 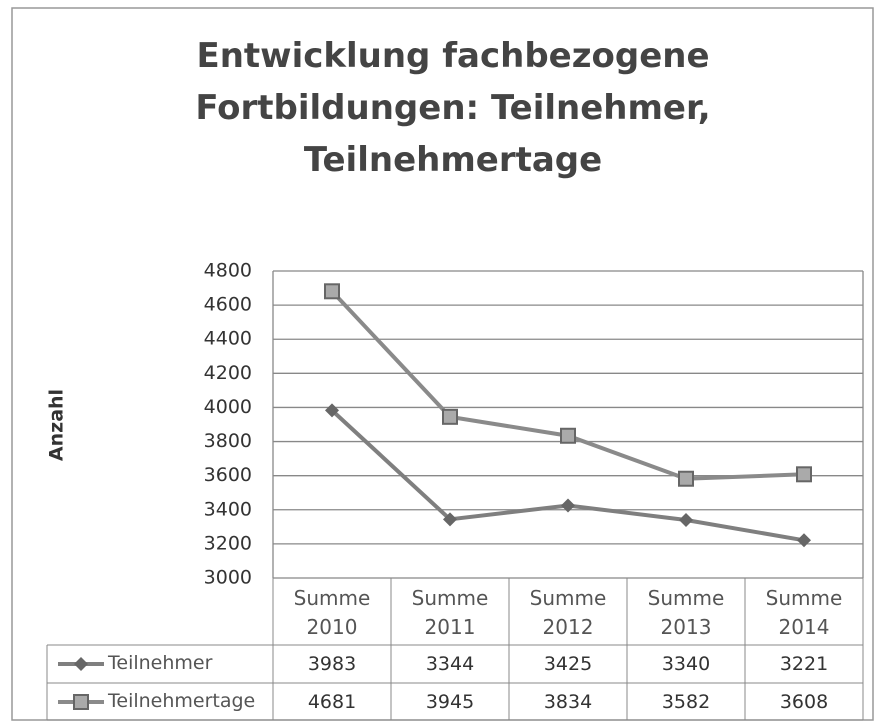 I want to click on table-value: 3221, so click(x=804, y=664).